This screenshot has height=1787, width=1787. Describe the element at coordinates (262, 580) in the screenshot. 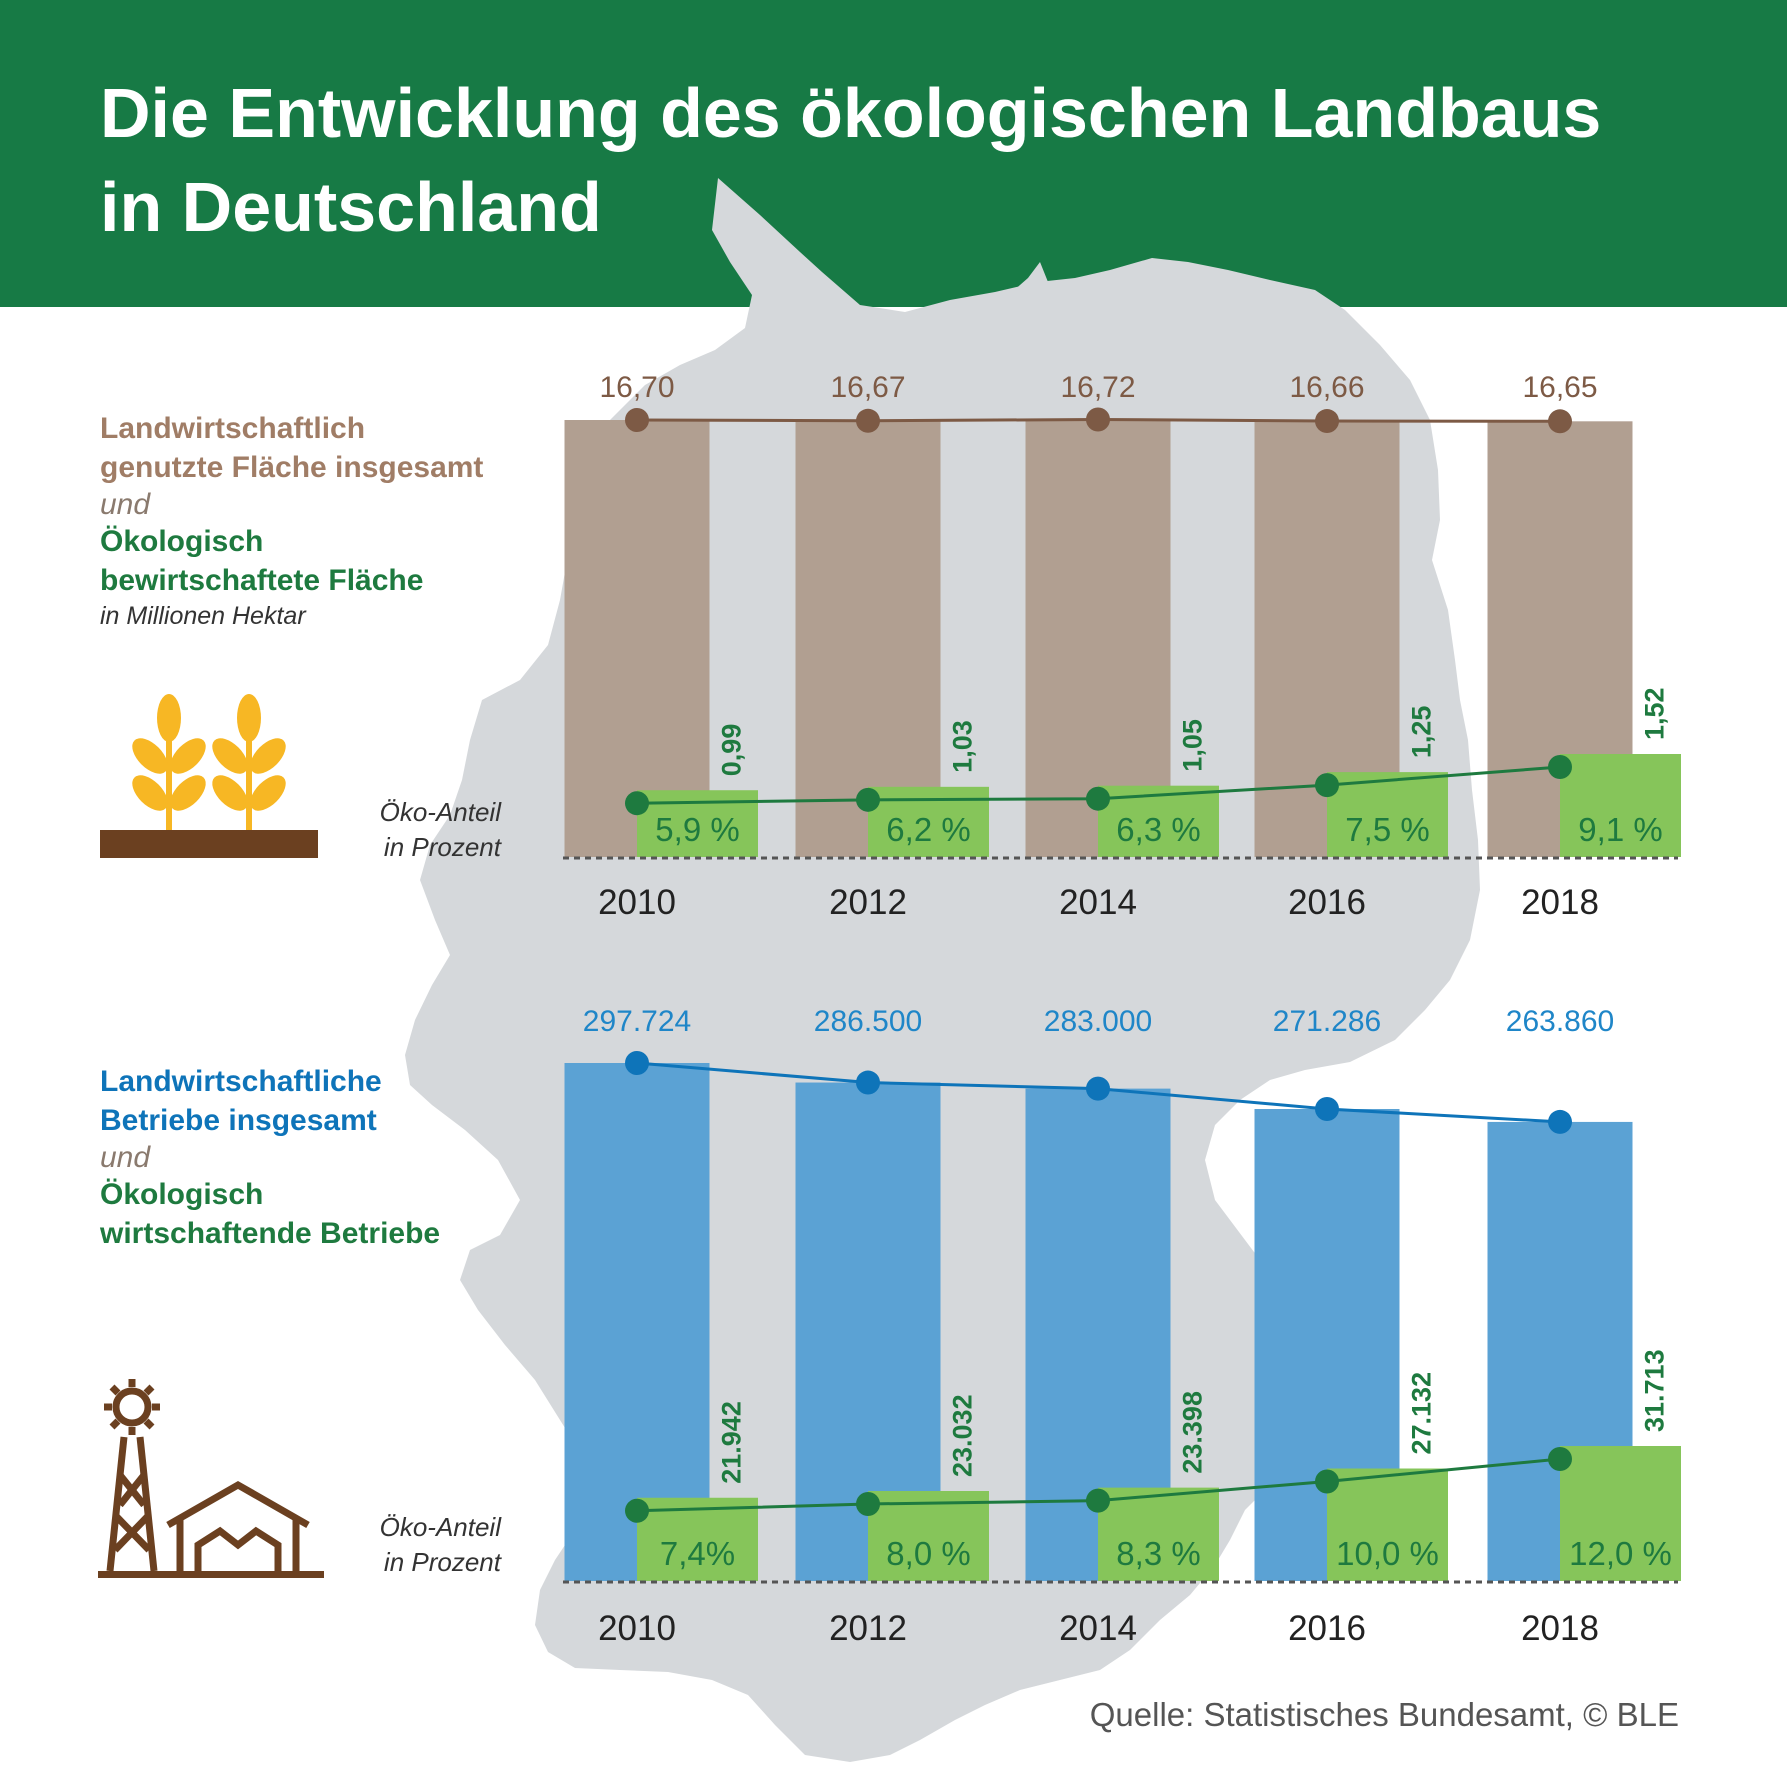

I see `section1-eco-line2: bewirtschaftete Fläche` at that location.